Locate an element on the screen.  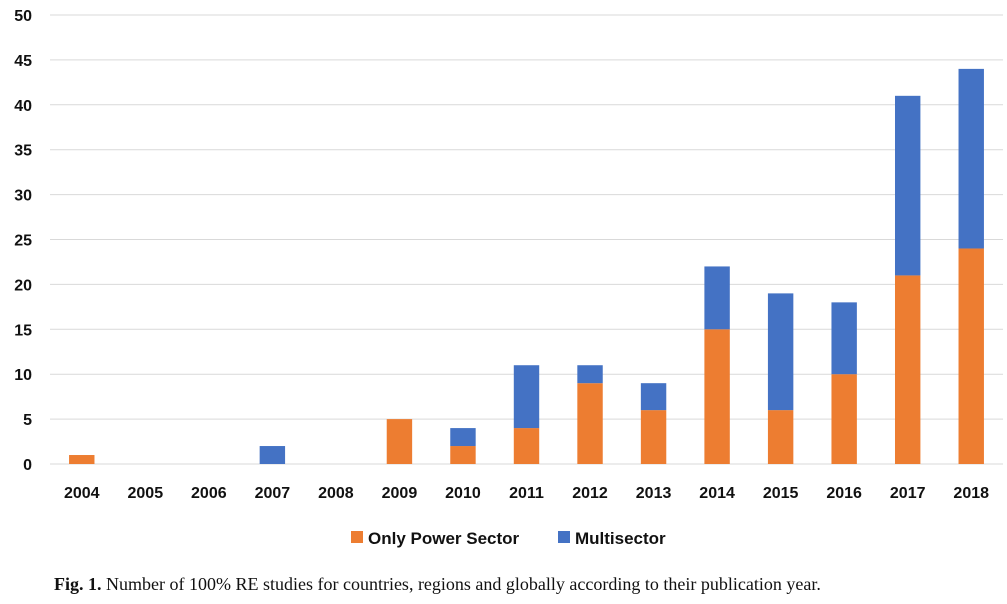
x-tick-label: 2011 is located at coordinates (526, 493).